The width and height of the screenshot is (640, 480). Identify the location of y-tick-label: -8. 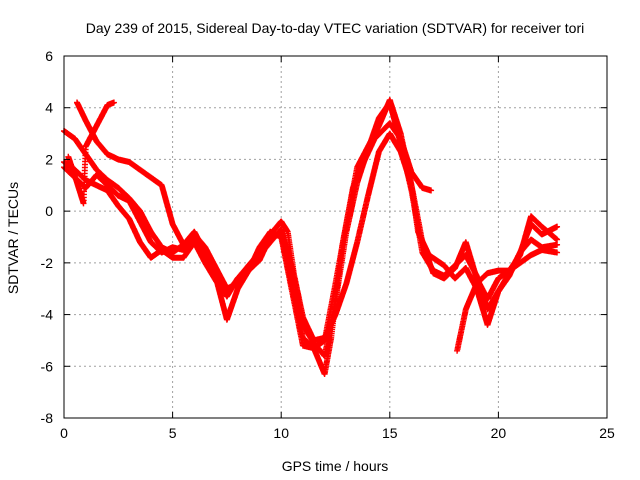
(47, 418).